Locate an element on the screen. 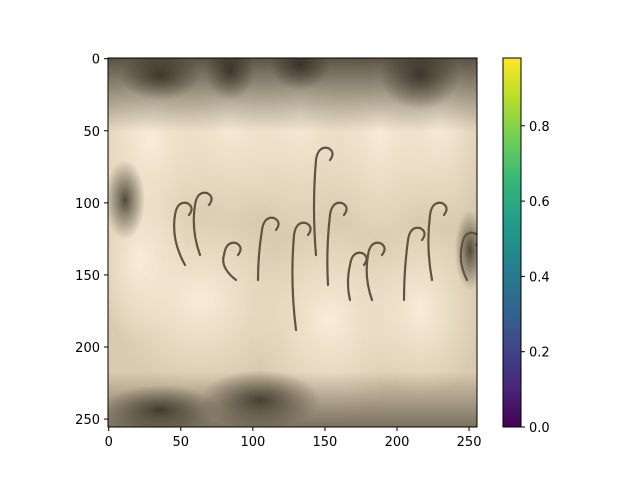 The image size is (640, 480). y-tick-label: 100 is located at coordinates (87, 204).